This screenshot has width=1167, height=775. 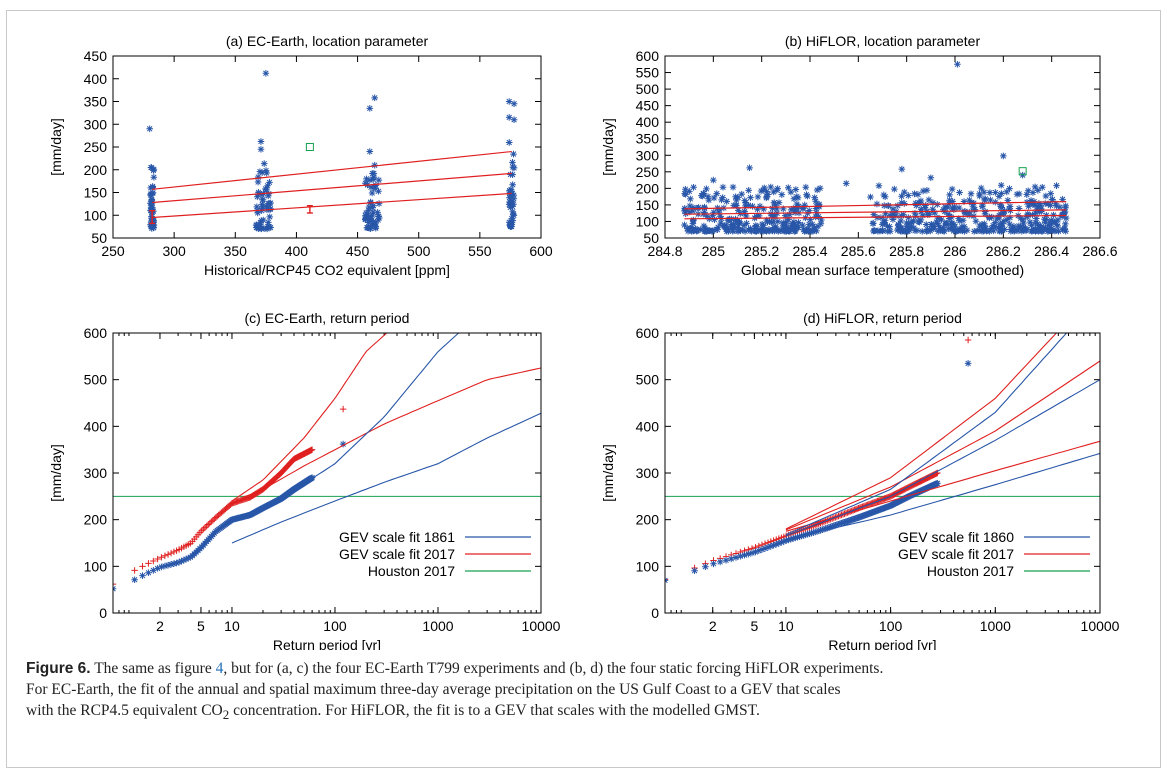 I want to click on x-tick-label: 285.6, so click(x=858, y=251).